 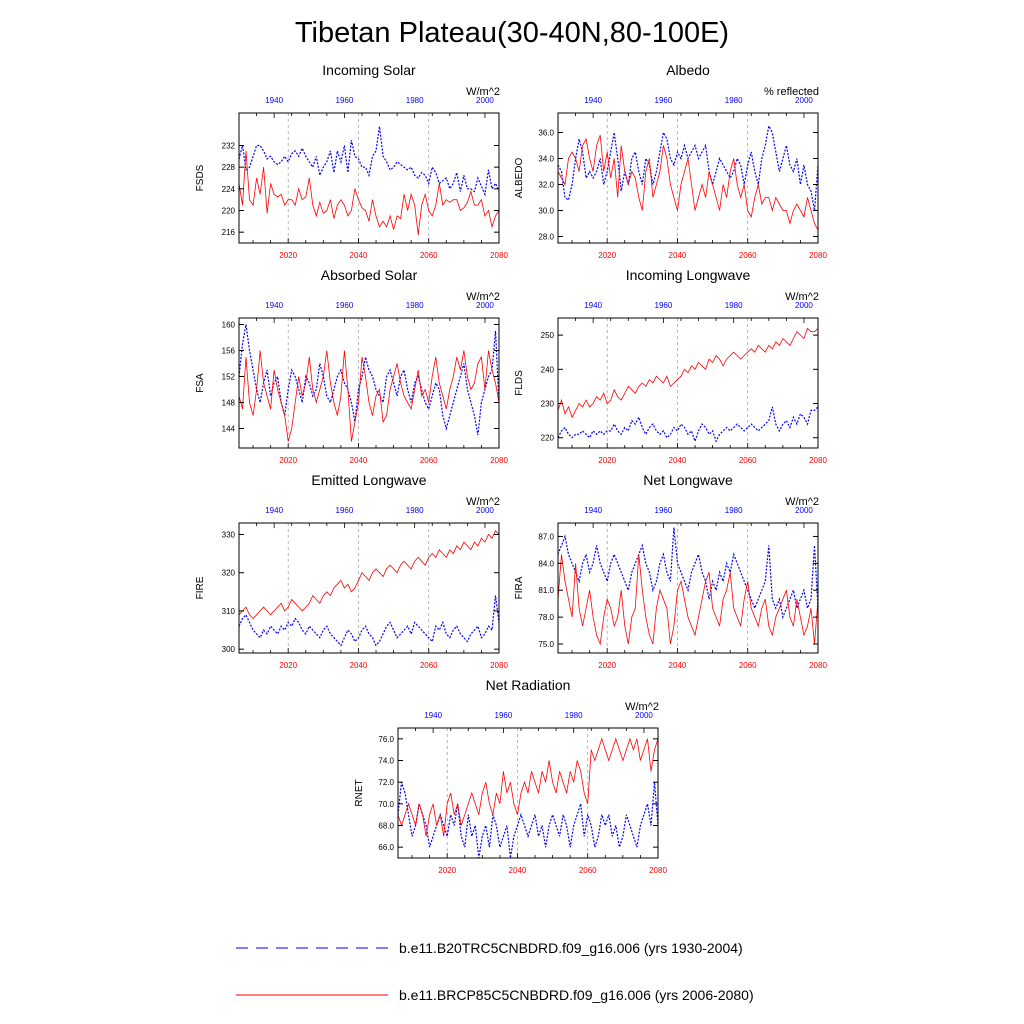 I want to click on y-tick-label: 310, so click(x=229, y=611).